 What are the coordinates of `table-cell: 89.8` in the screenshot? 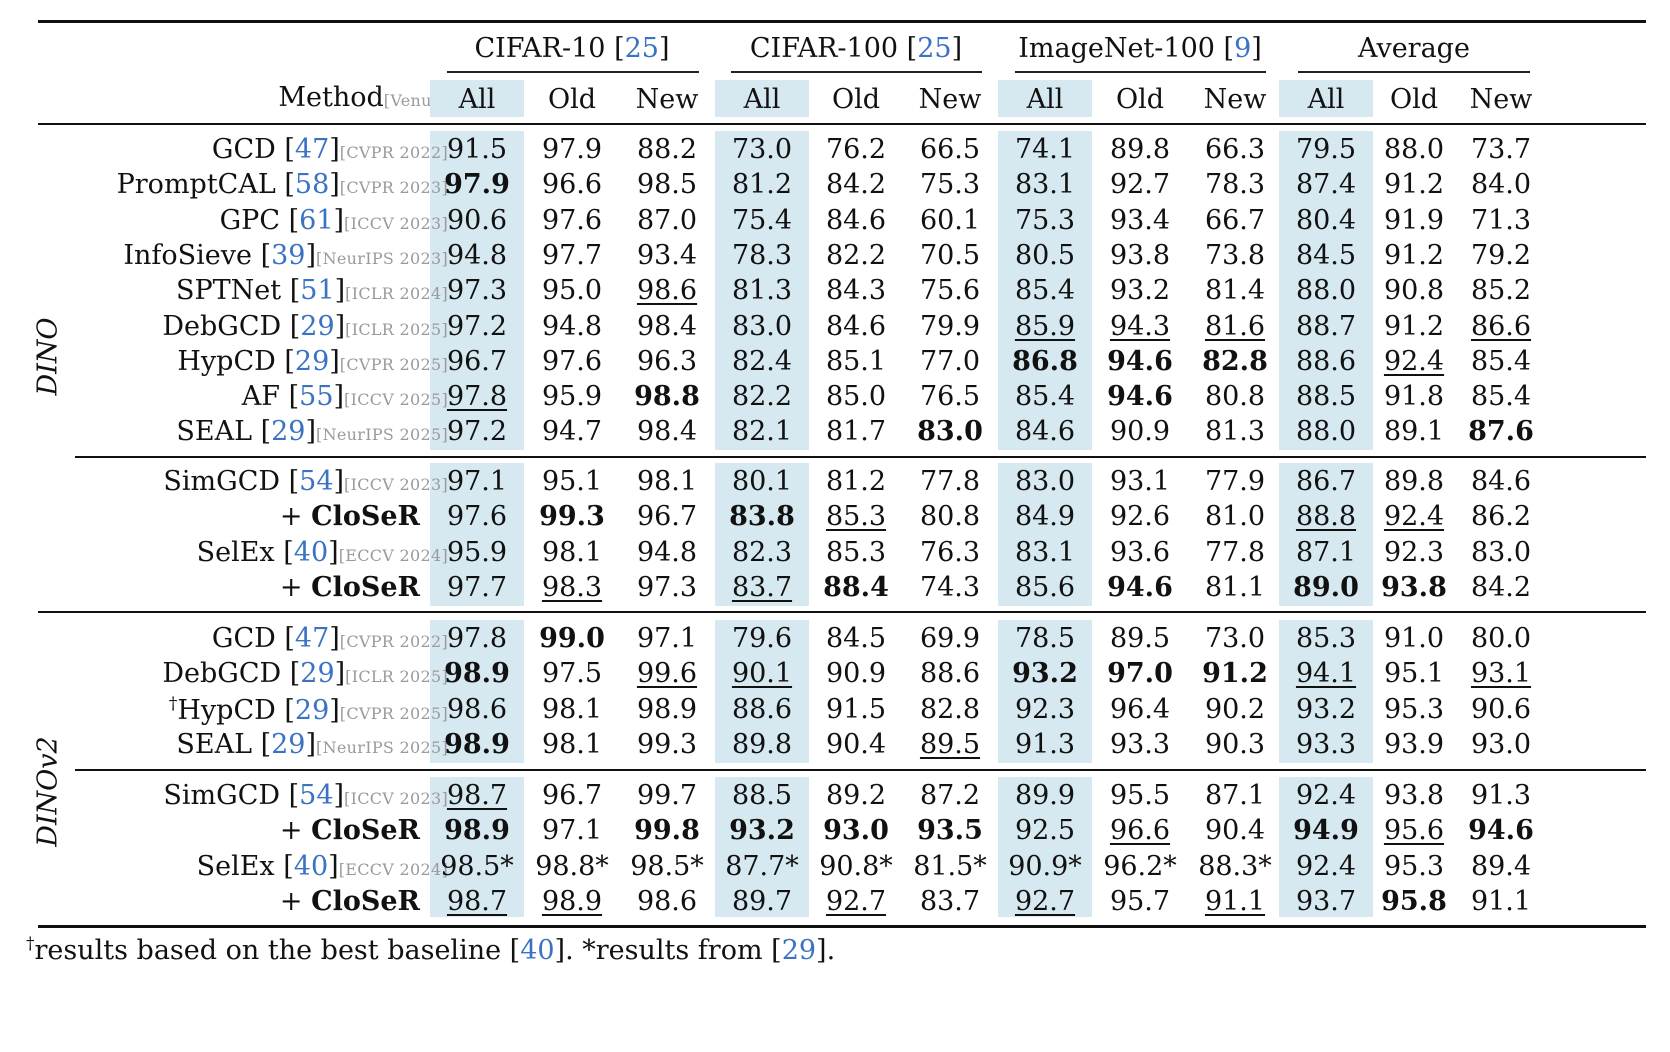 It's located at (1414, 481).